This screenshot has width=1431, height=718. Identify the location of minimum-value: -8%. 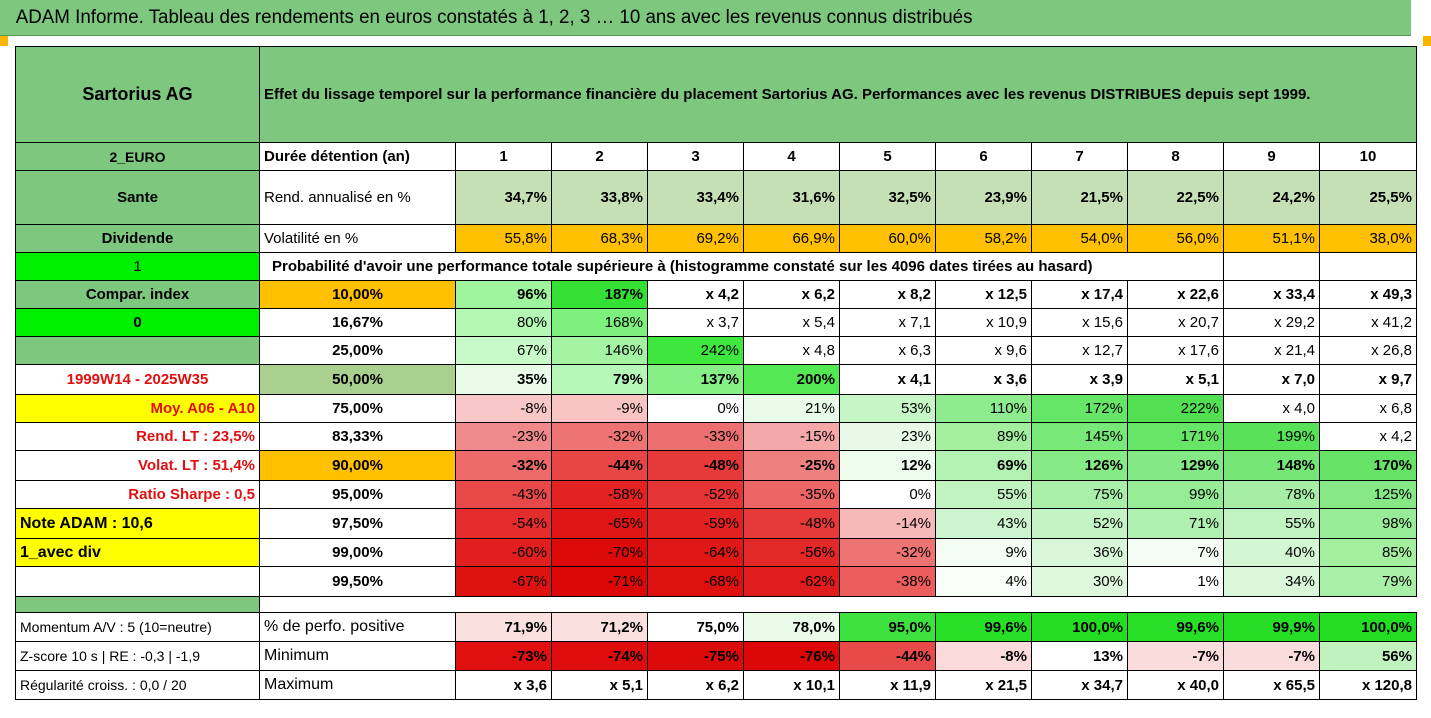
(983, 656).